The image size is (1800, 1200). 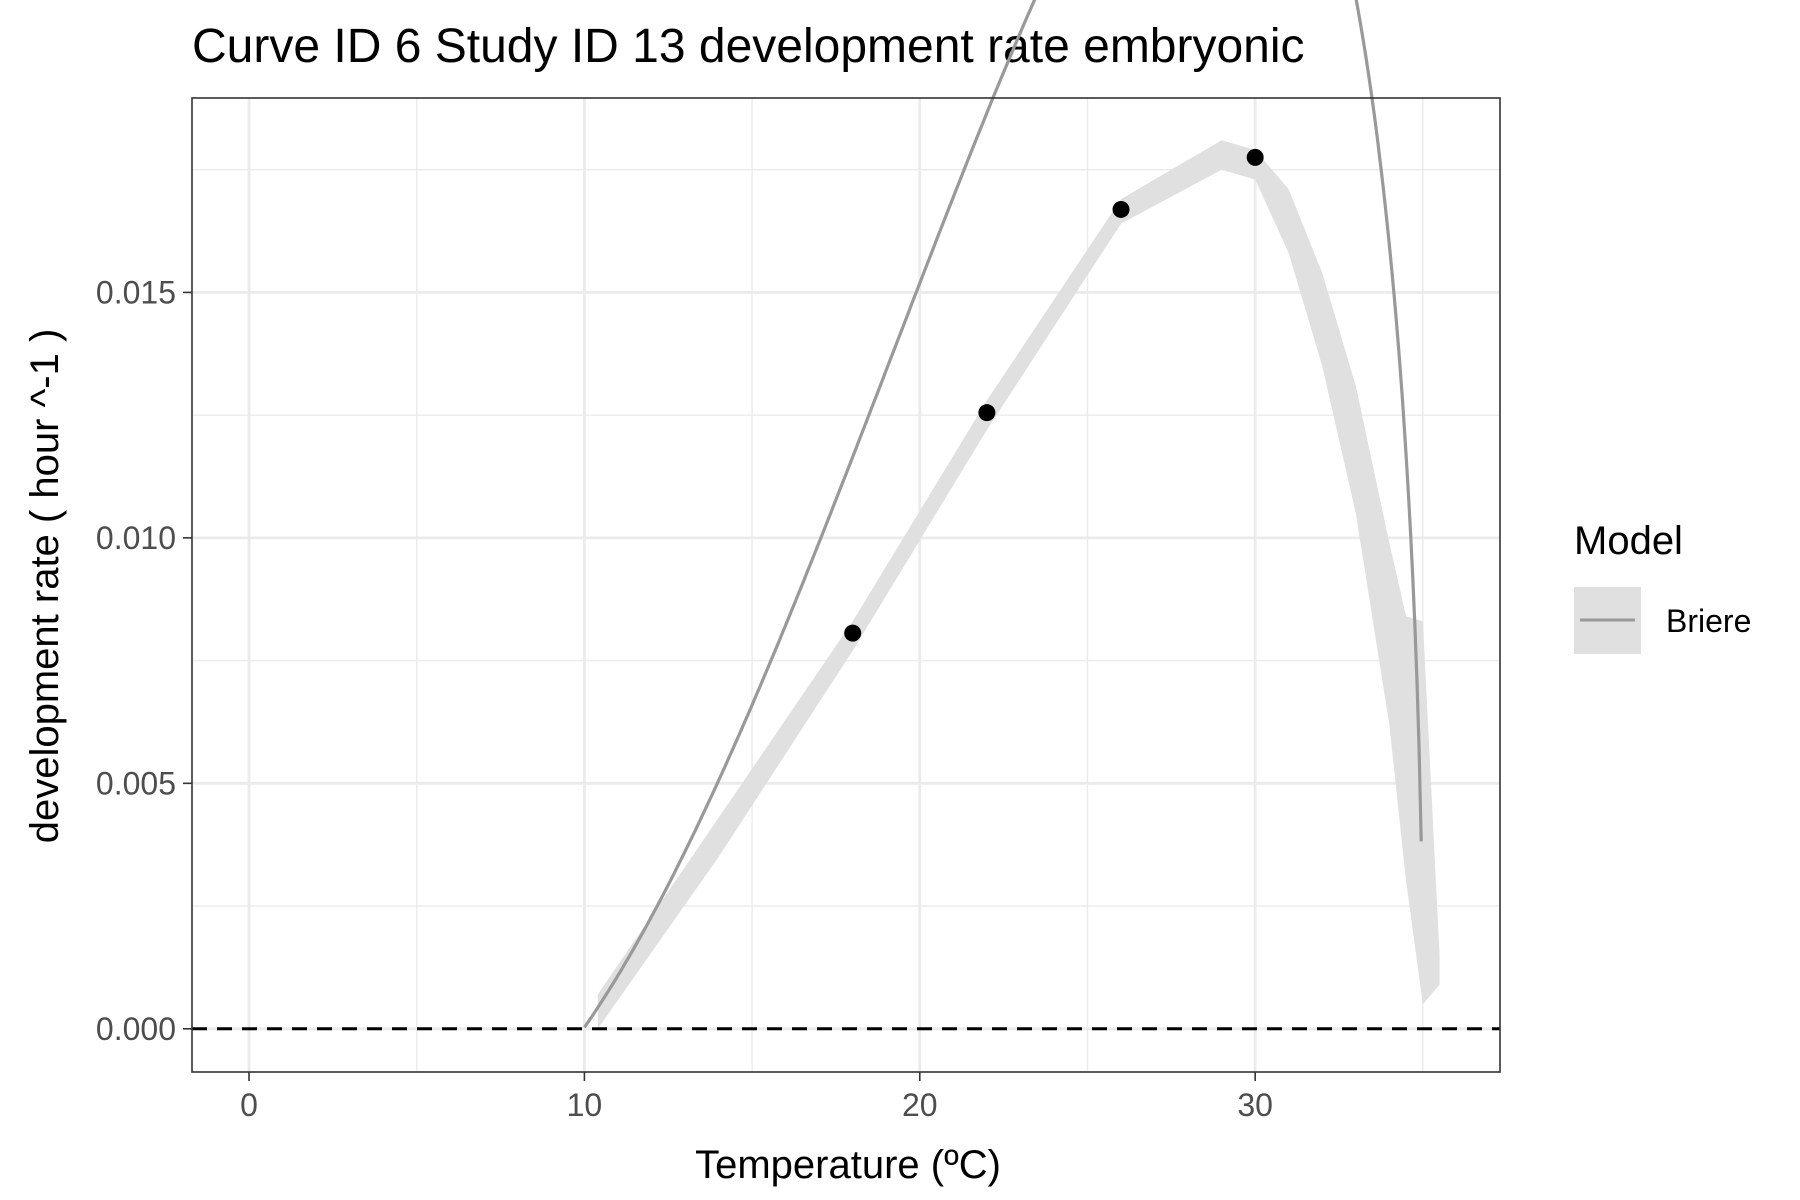 What do you see at coordinates (1255, 1105) in the screenshot?
I see `x-tick-label-3: 30` at bounding box center [1255, 1105].